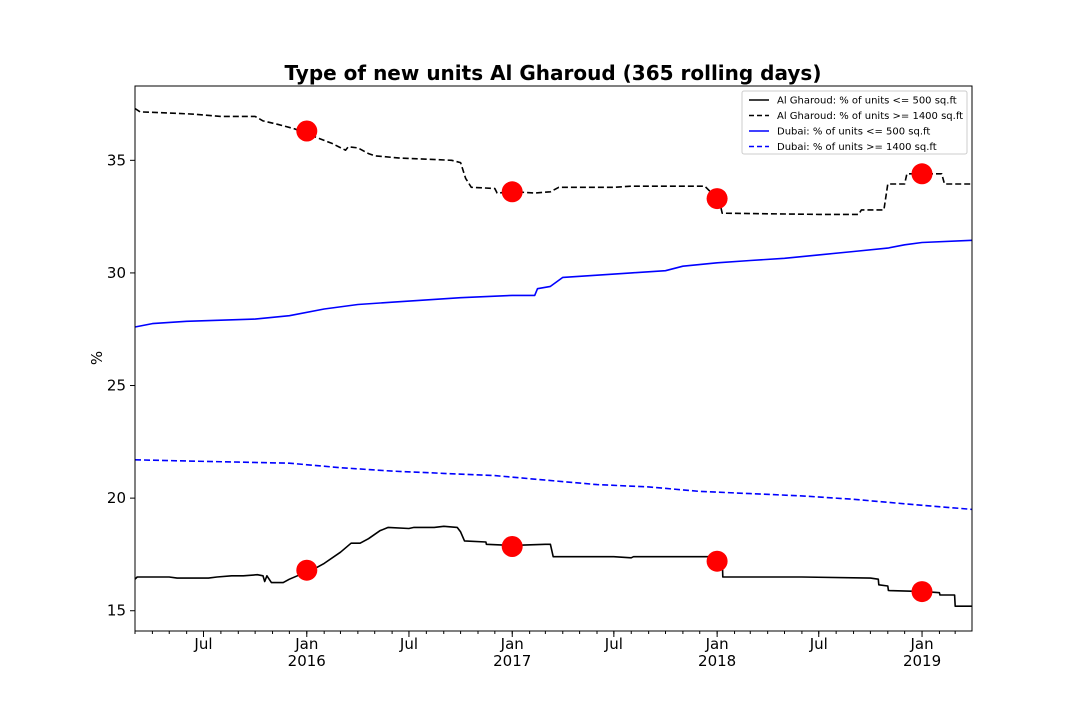  Describe the element at coordinates (922, 661) in the screenshot. I see `x-tick-year-8: 2019` at that location.